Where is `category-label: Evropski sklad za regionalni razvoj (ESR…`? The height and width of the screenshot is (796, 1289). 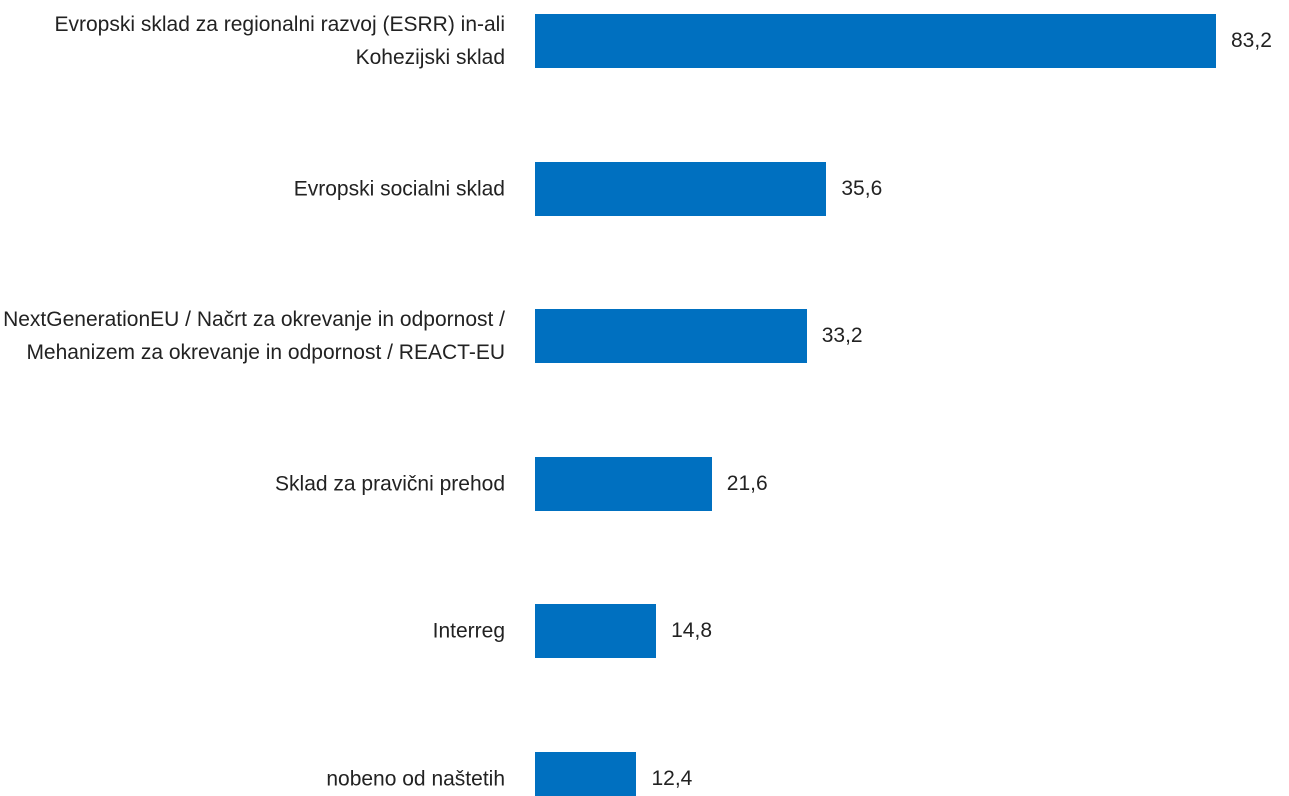 category-label: Evropski sklad za regionalni razvoj (ESR… is located at coordinates (280, 41).